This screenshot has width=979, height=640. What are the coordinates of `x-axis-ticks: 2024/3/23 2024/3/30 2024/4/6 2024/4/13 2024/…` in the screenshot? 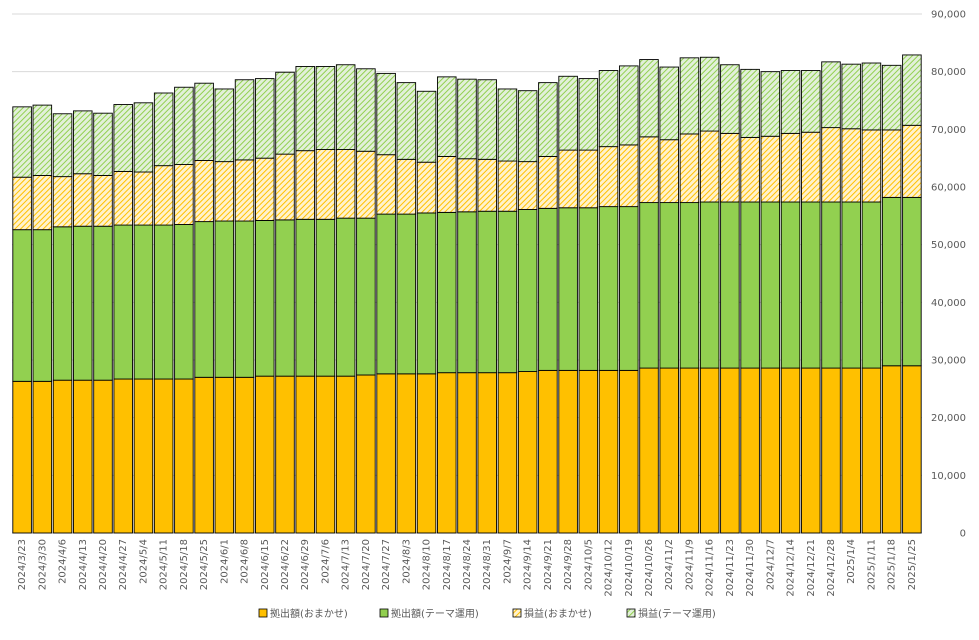 It's located at (467, 568).